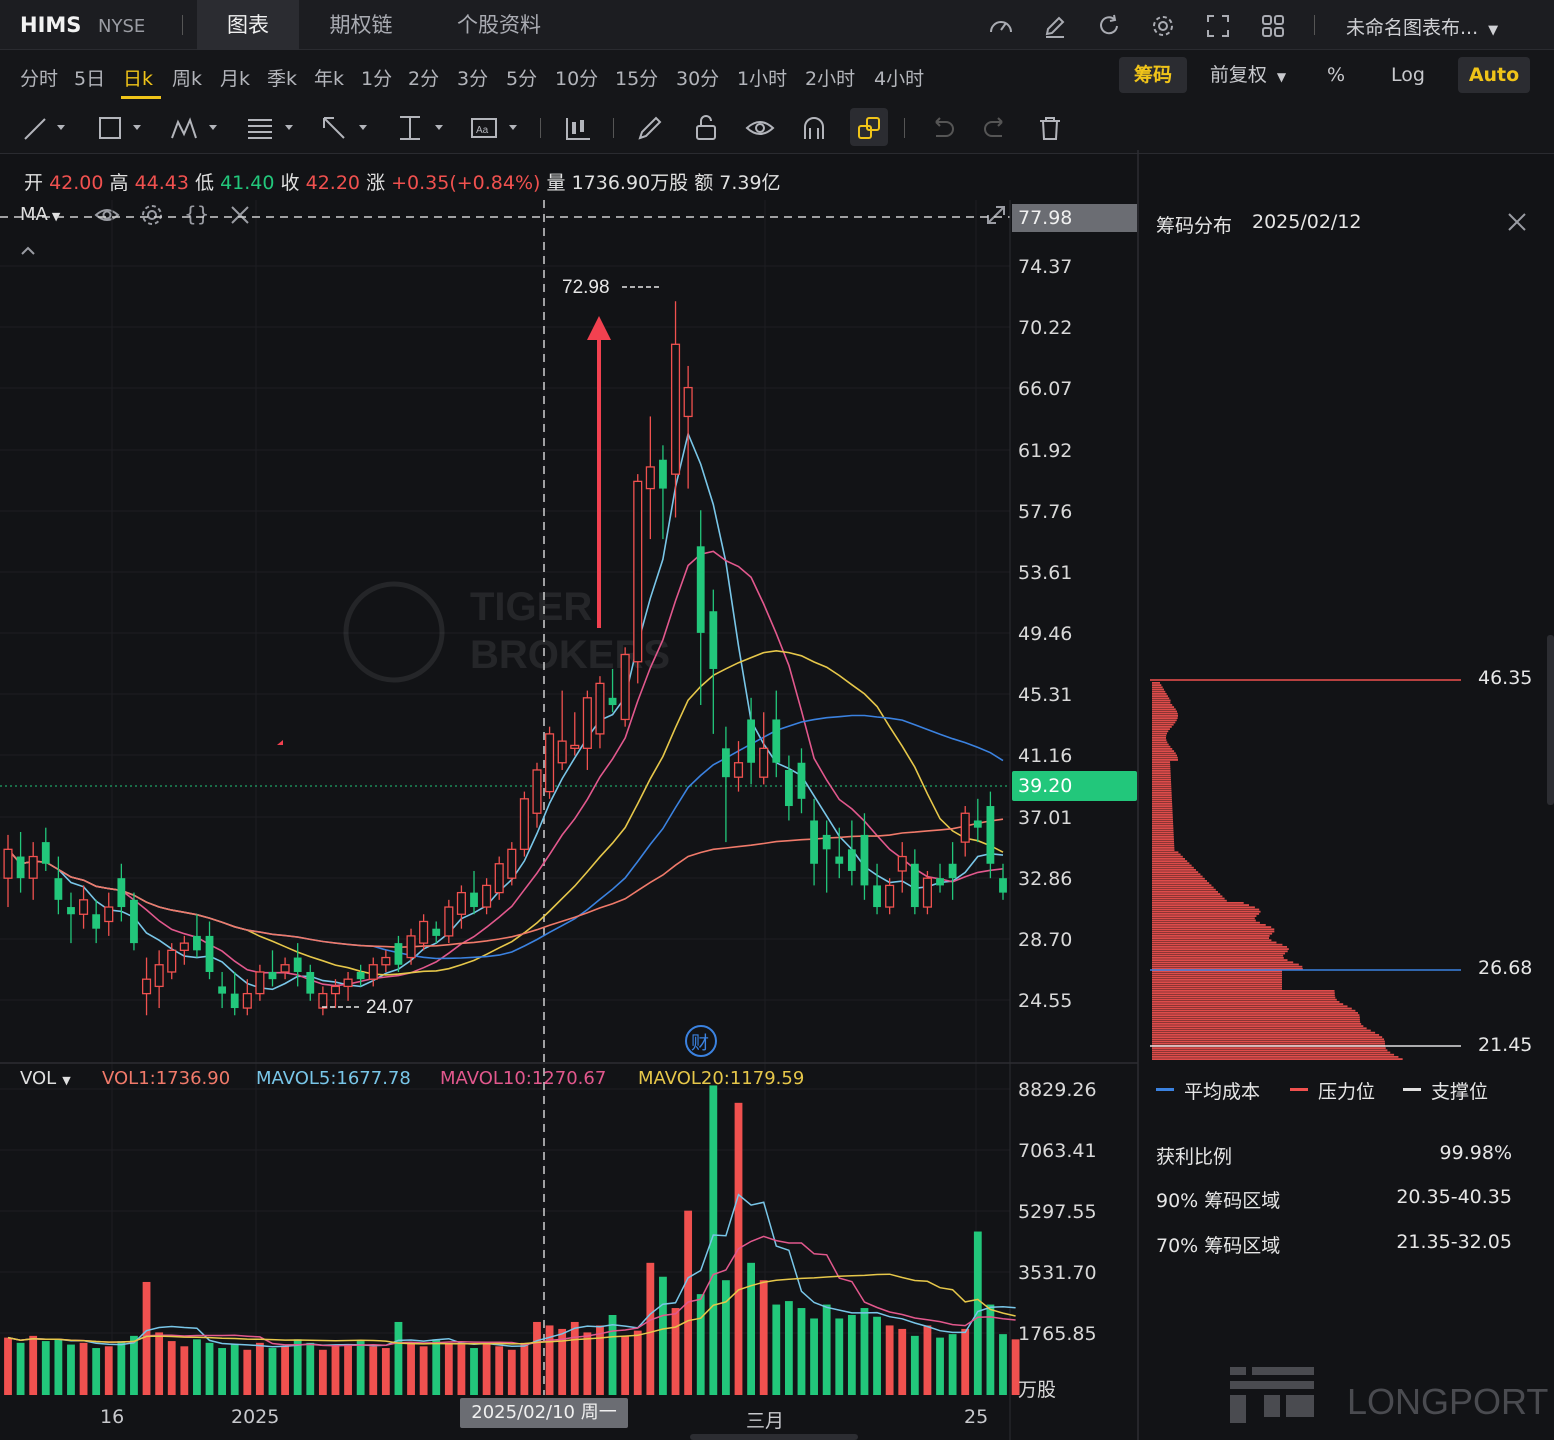 This screenshot has width=1554, height=1440. Describe the element at coordinates (248, 25) in the screenshot. I see `tab-chart: 图表` at that location.